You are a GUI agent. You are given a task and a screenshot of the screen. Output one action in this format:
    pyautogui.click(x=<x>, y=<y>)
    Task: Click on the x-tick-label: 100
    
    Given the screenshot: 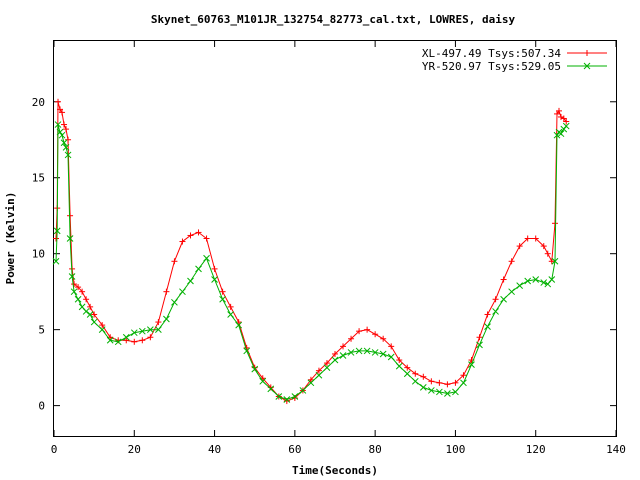 What is the action you would take?
    pyautogui.click(x=455, y=449)
    